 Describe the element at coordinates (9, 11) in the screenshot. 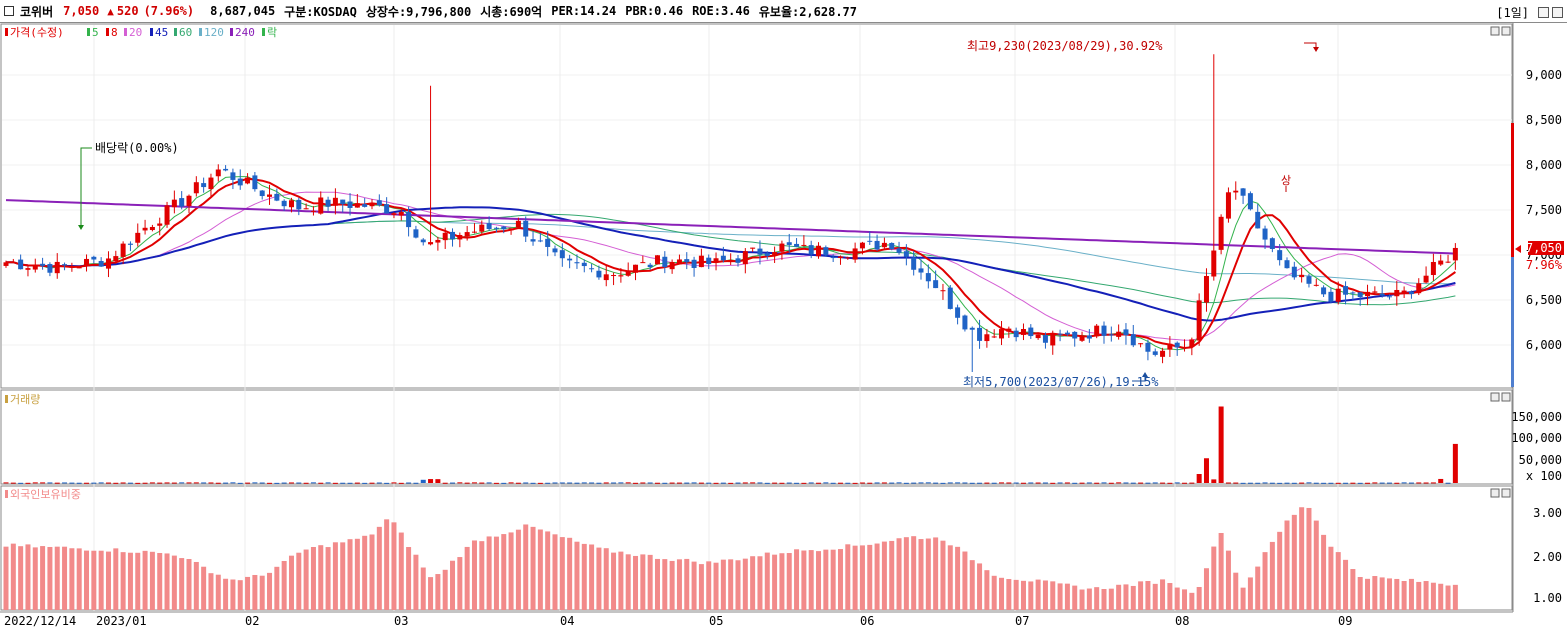

I see `select-checkbox` at that location.